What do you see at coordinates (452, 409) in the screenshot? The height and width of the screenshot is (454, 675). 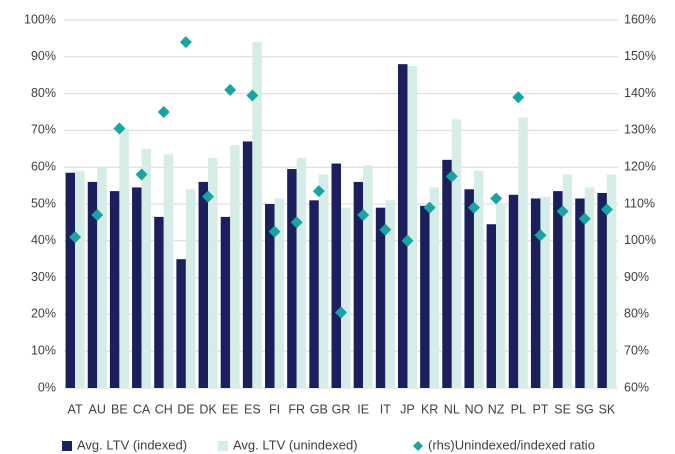 I see `x-tick-label: NL` at bounding box center [452, 409].